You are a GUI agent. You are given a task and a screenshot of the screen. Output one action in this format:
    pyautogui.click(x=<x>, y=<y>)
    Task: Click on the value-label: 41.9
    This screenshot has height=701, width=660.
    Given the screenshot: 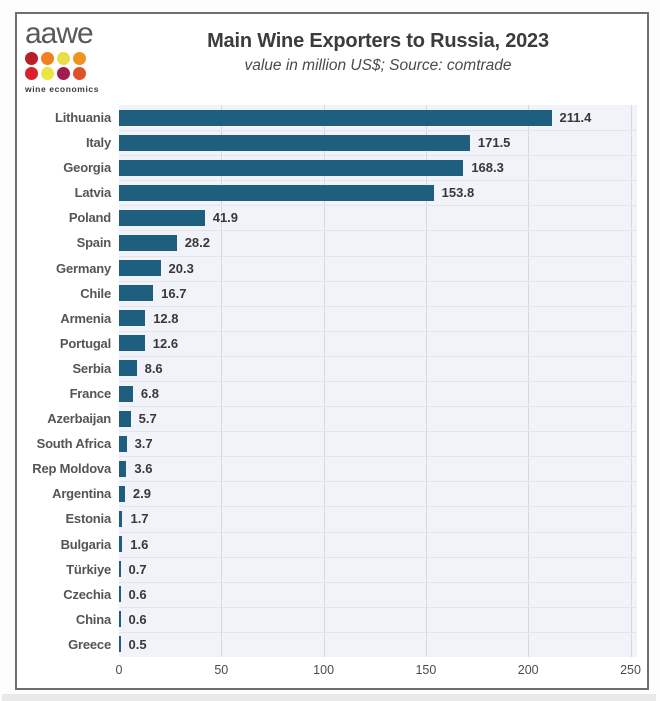 What is the action you would take?
    pyautogui.click(x=225, y=218)
    